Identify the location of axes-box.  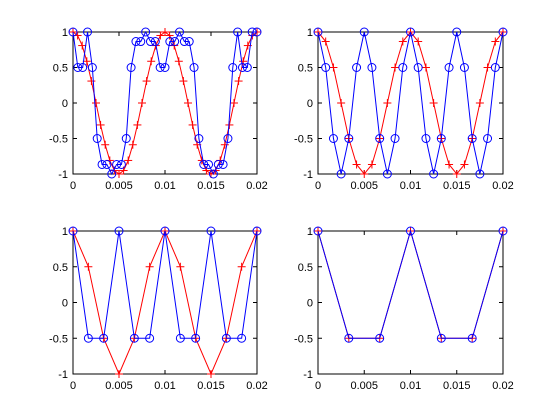
(410, 302).